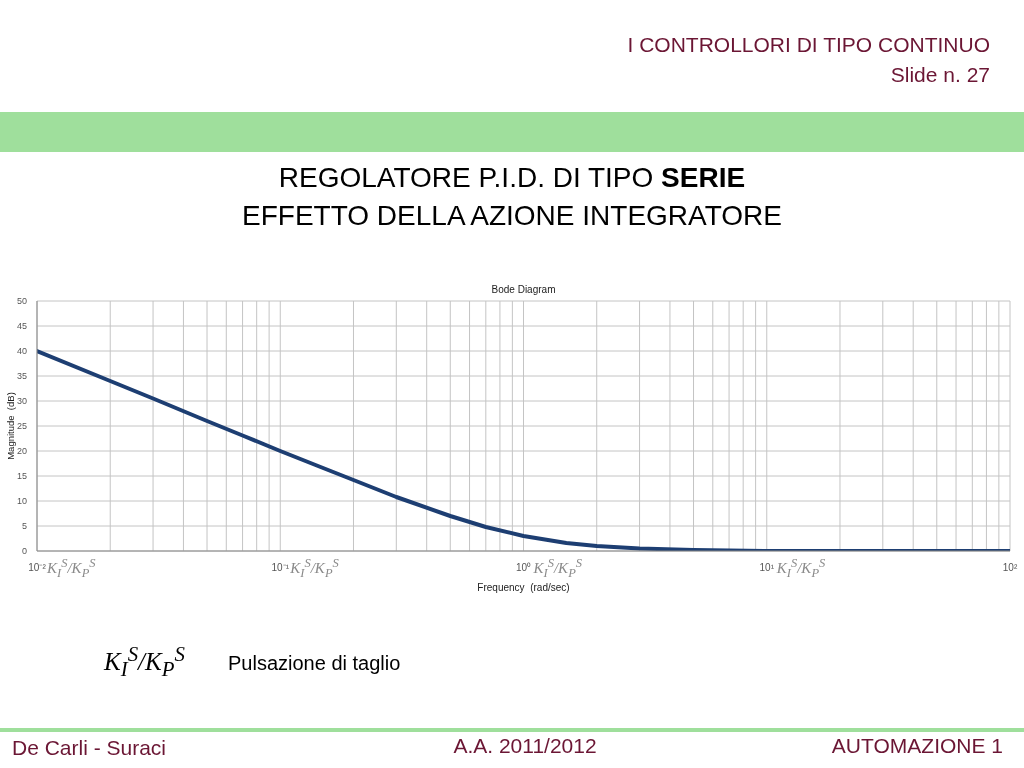 The height and width of the screenshot is (768, 1024). Describe the element at coordinates (314, 663) in the screenshot. I see `text: Pulsazione di taglio` at that location.